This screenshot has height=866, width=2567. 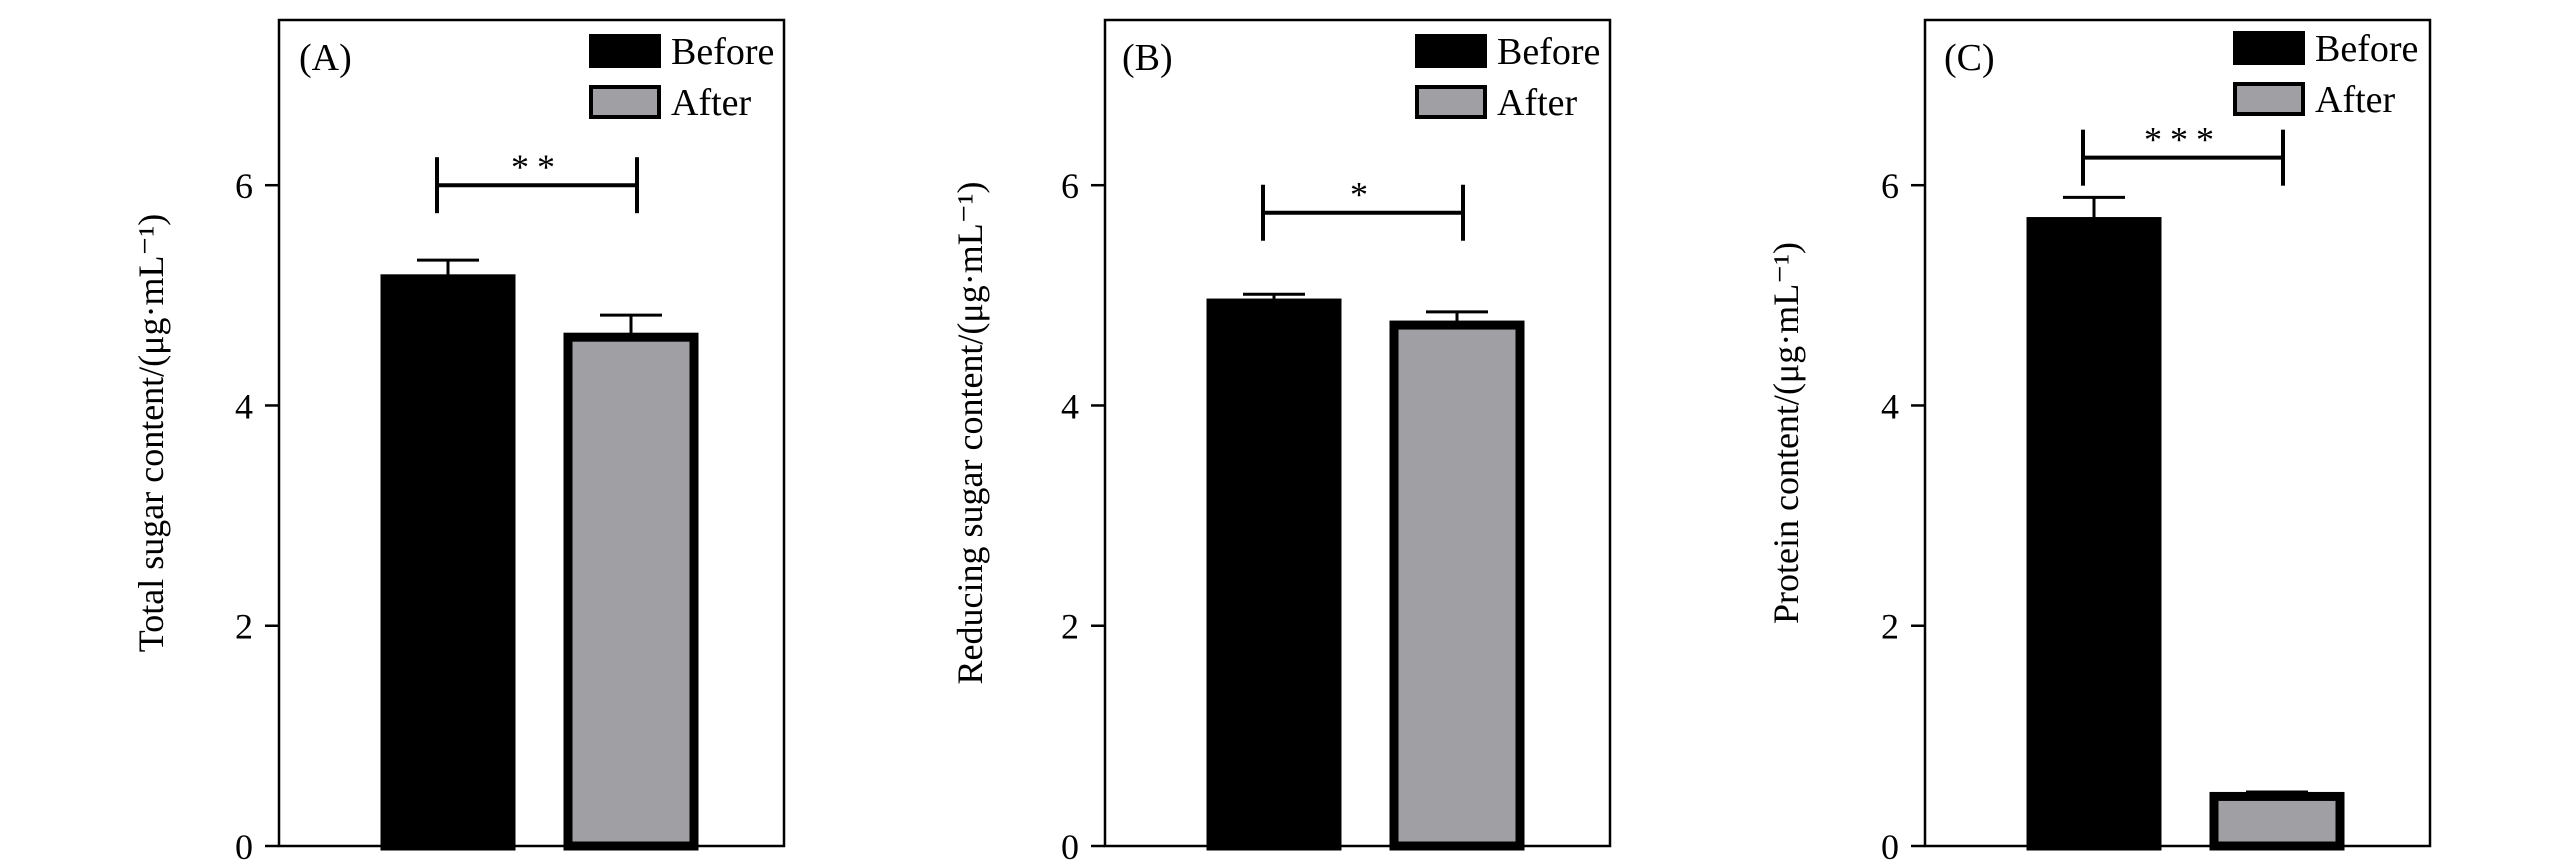 I want to click on y-axis-label: Protein content/(μg·mL⁻¹), so click(x=1786, y=433).